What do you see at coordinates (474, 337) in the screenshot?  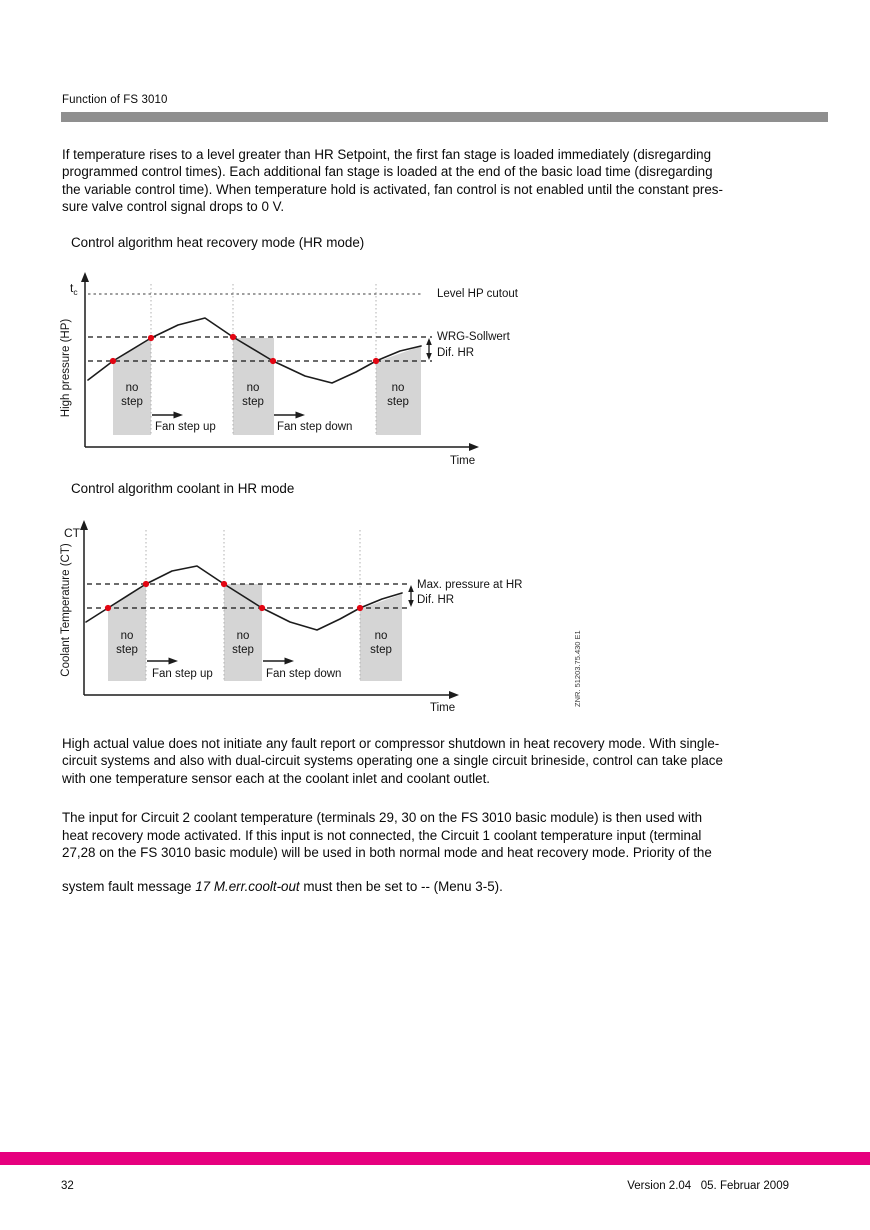 I see `wrg-setpoint-label: WRG-Sollwert` at bounding box center [474, 337].